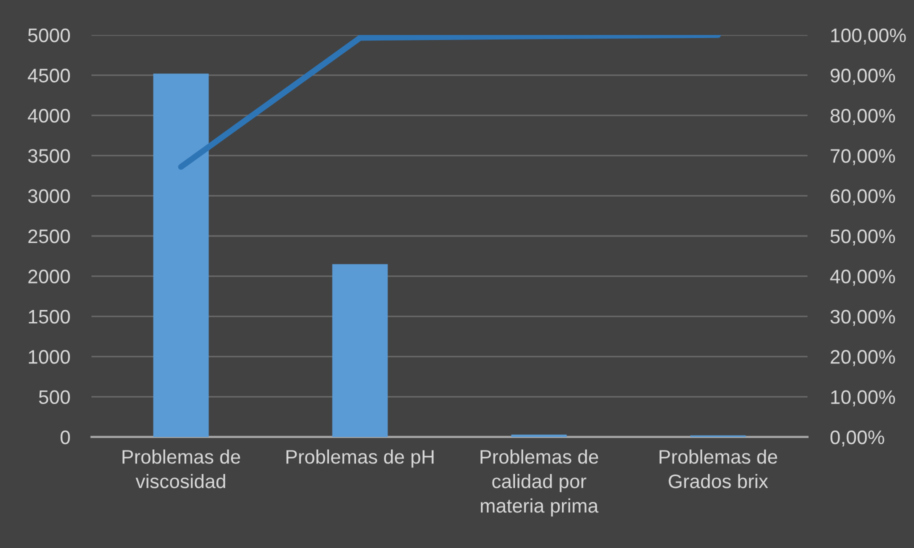 The width and height of the screenshot is (914, 548). What do you see at coordinates (862, 116) in the screenshot?
I see `y2-tick-label: 80,00%` at bounding box center [862, 116].